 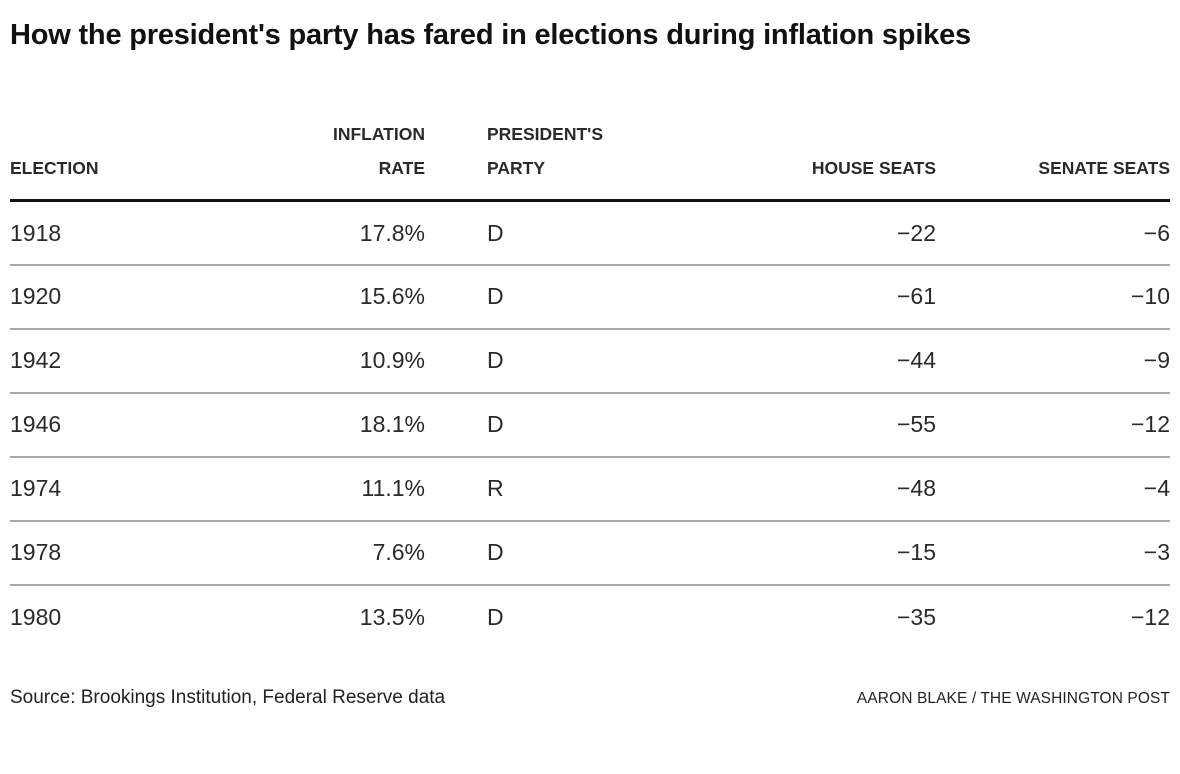 I want to click on table-row: 1920 15.6% D −61 −10, so click(x=590, y=297).